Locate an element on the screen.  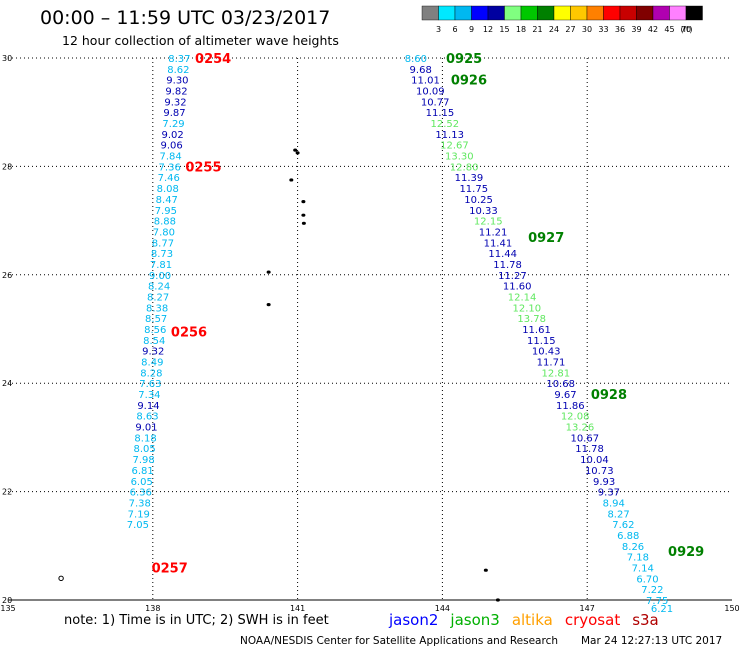
wave-height-value: 6.36 is located at coordinates (141, 493).